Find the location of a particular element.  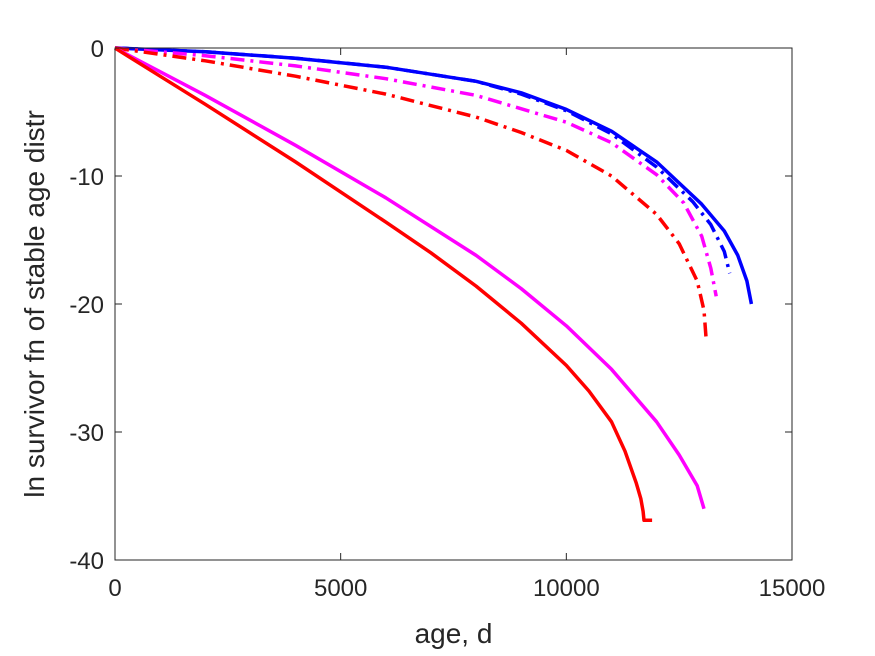

y-tick-label: -10 is located at coordinates (86, 177).